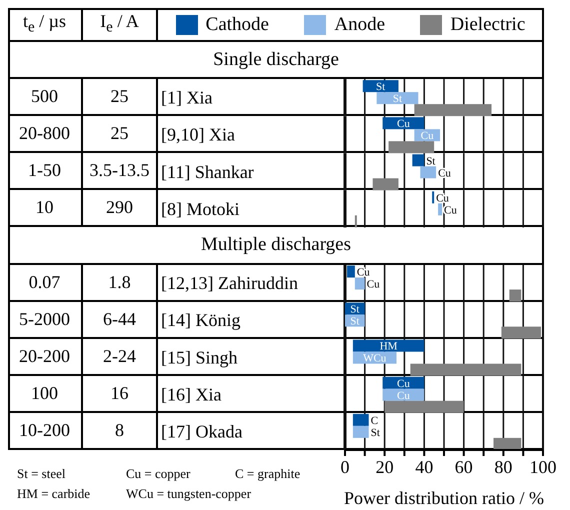 This screenshot has width=570, height=510. What do you see at coordinates (424, 466) in the screenshot?
I see `x-tick-label: 40` at bounding box center [424, 466].